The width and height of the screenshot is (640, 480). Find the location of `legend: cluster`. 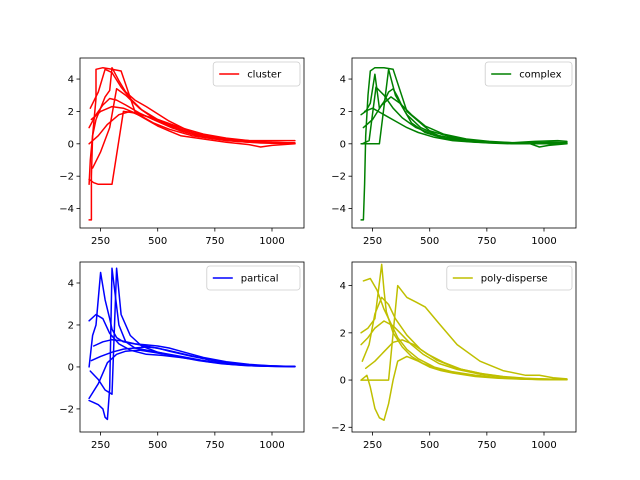

legend: cluster is located at coordinates (256, 74).